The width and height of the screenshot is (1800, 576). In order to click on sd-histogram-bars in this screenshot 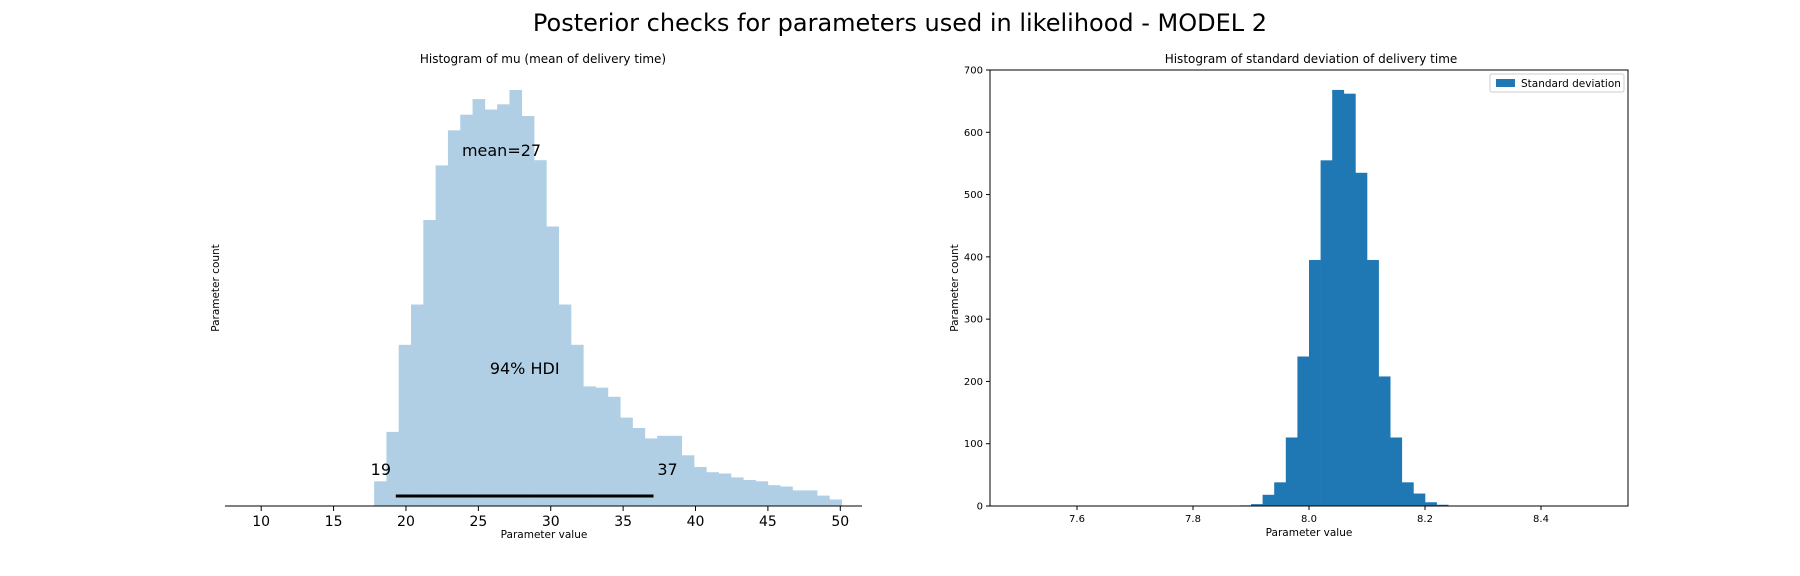, I will do `click(1344, 298)`.